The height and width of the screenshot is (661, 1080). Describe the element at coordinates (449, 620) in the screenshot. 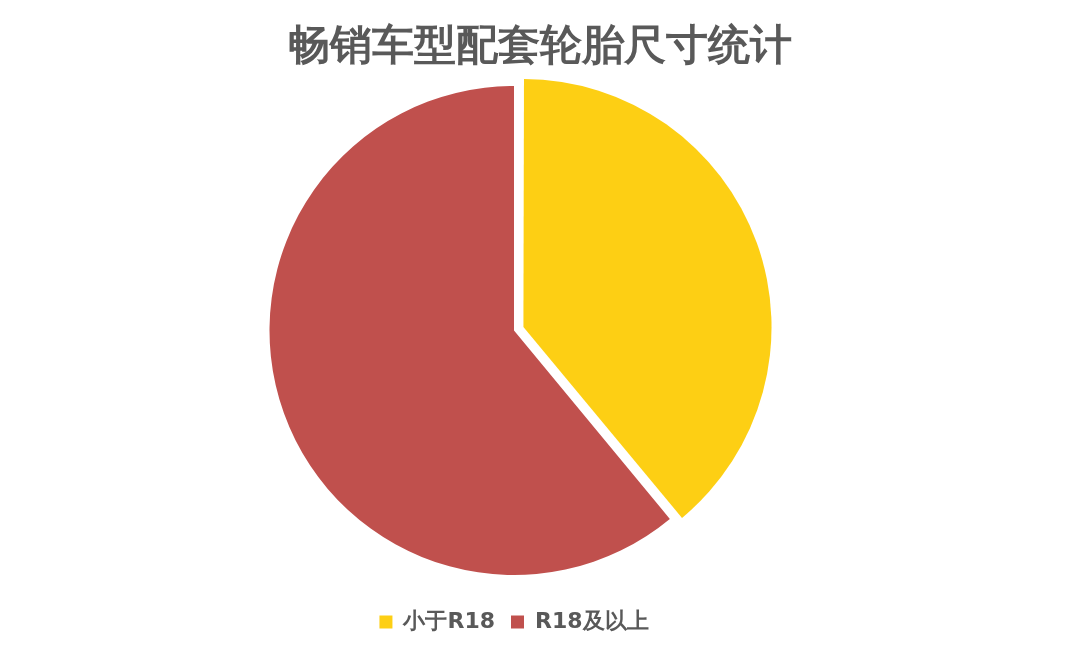

I see `legend-label: 小于R18` at that location.